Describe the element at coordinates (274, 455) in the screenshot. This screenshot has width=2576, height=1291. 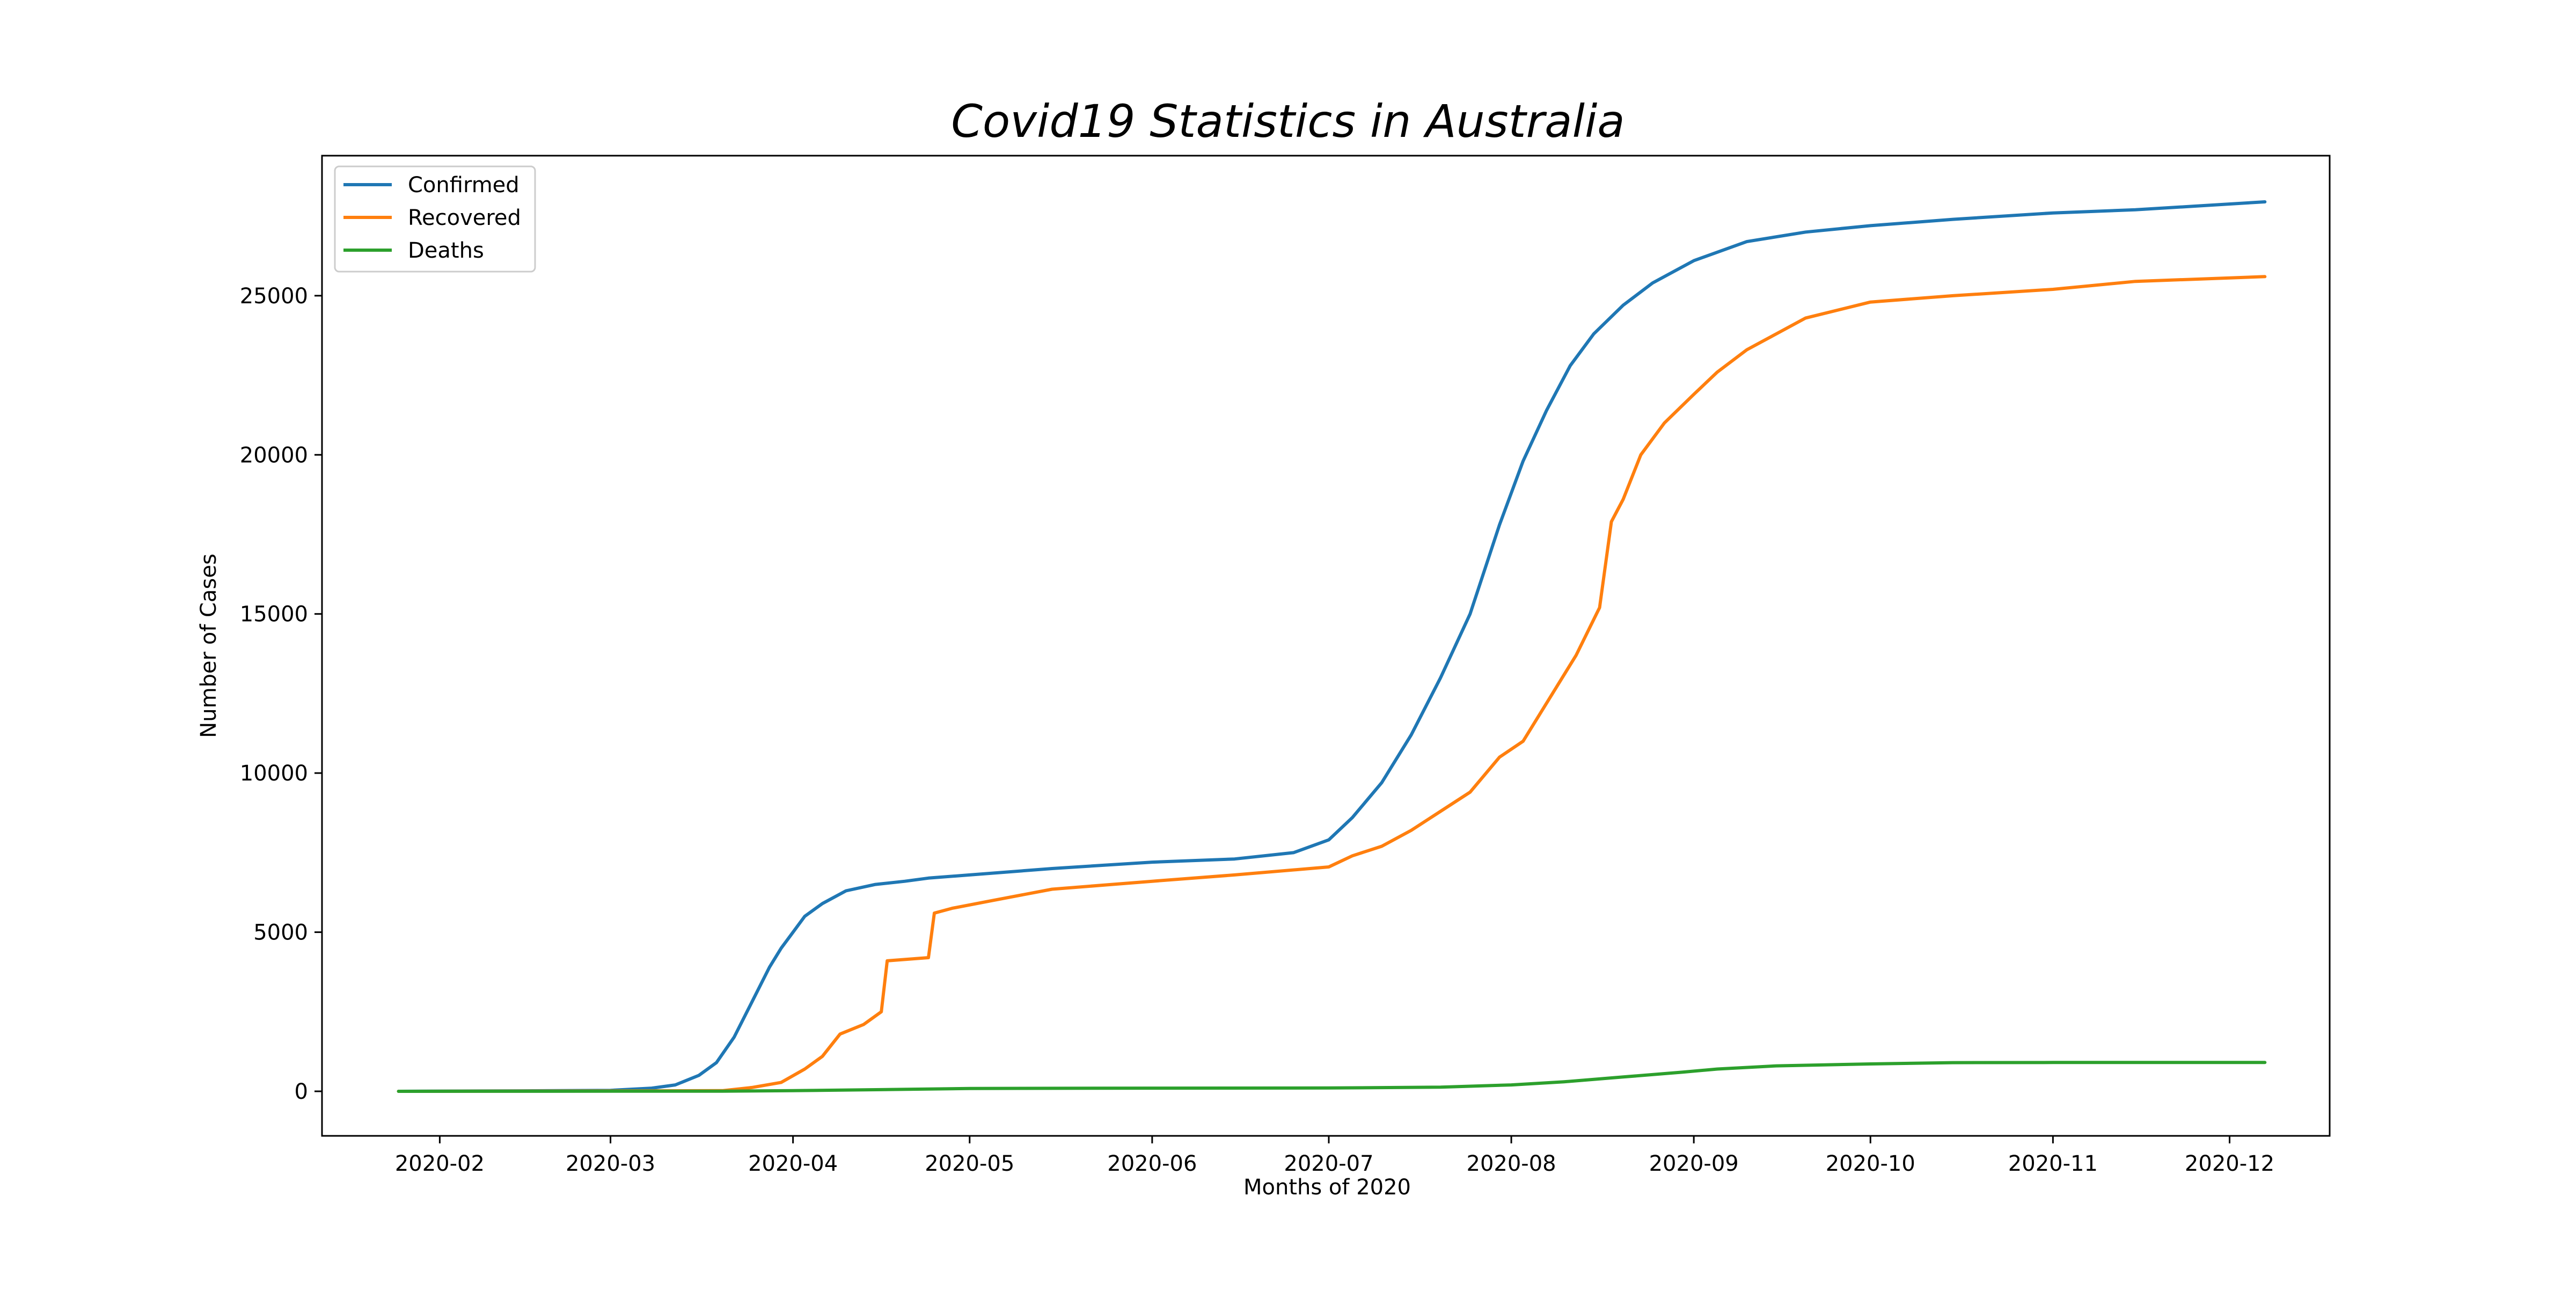
I see `y-tick-label: 20000` at that location.